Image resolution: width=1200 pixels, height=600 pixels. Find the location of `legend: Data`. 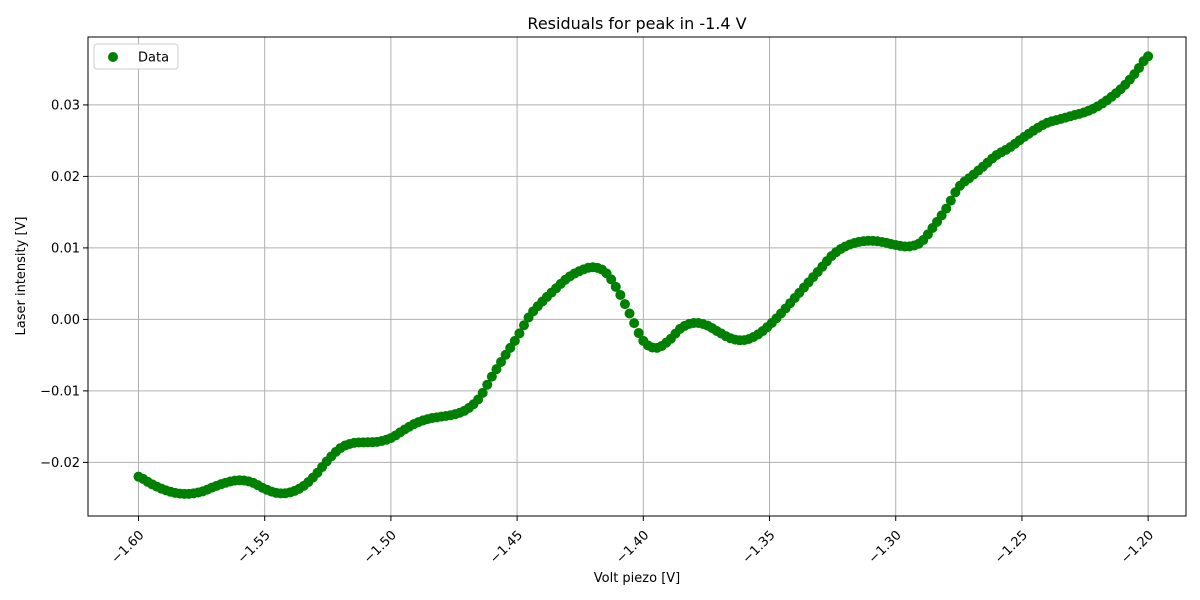

legend: Data is located at coordinates (136, 56).